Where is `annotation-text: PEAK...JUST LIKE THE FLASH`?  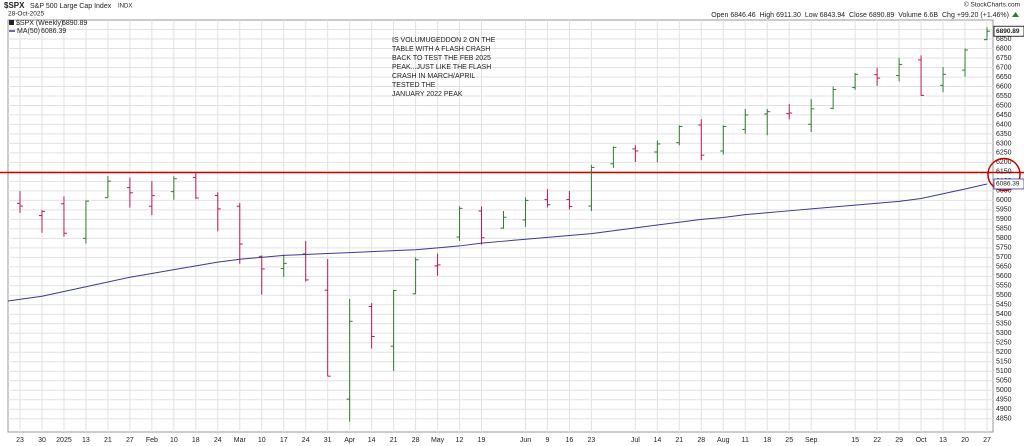
annotation-text: PEAK...JUST LIKE THE FLASH is located at coordinates (441, 67).